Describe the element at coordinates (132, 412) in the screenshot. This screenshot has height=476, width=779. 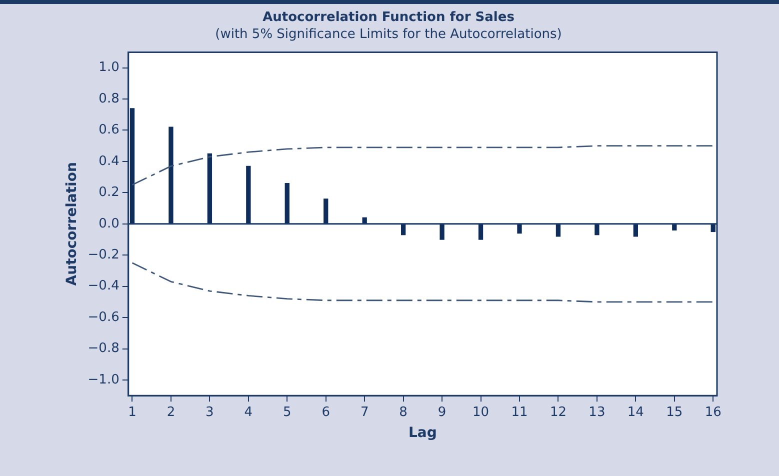
I see `x-tick-label: 1` at that location.